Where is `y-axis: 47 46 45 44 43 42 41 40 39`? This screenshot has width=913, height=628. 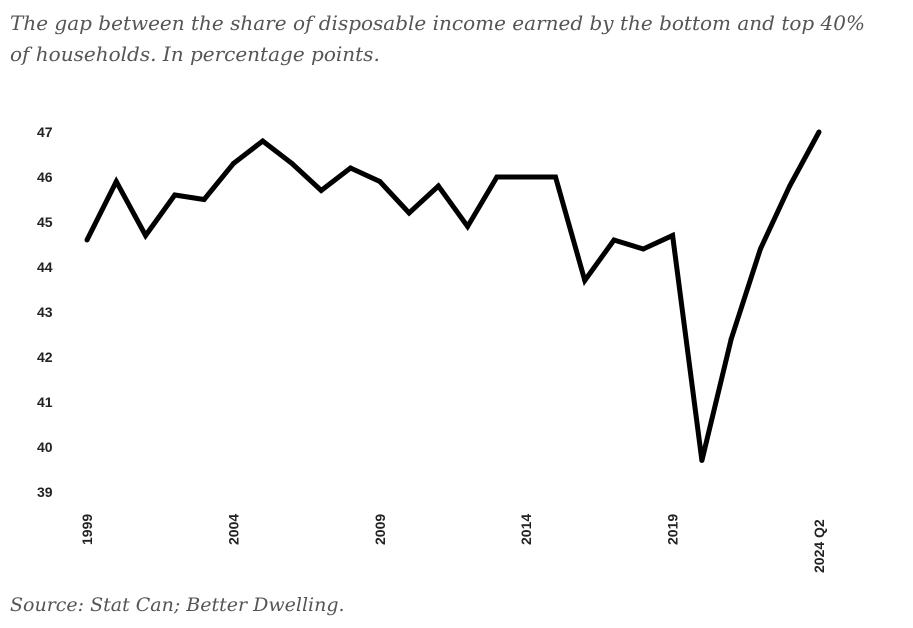 y-axis: 47 46 45 44 43 42 41 40 39 is located at coordinates (45, 312).